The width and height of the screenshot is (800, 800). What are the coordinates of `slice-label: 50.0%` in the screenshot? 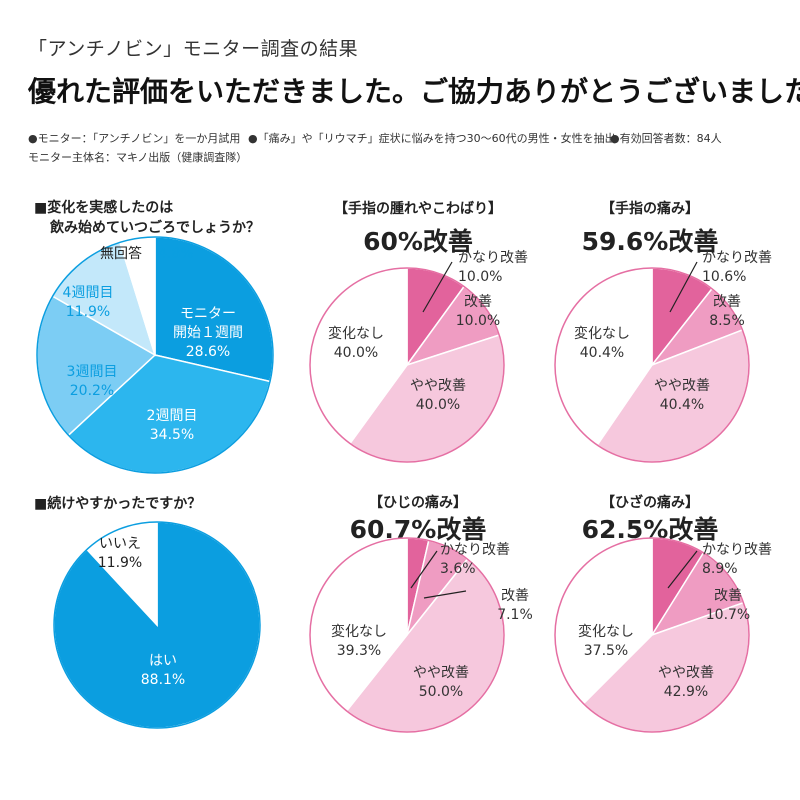 It's located at (441, 692).